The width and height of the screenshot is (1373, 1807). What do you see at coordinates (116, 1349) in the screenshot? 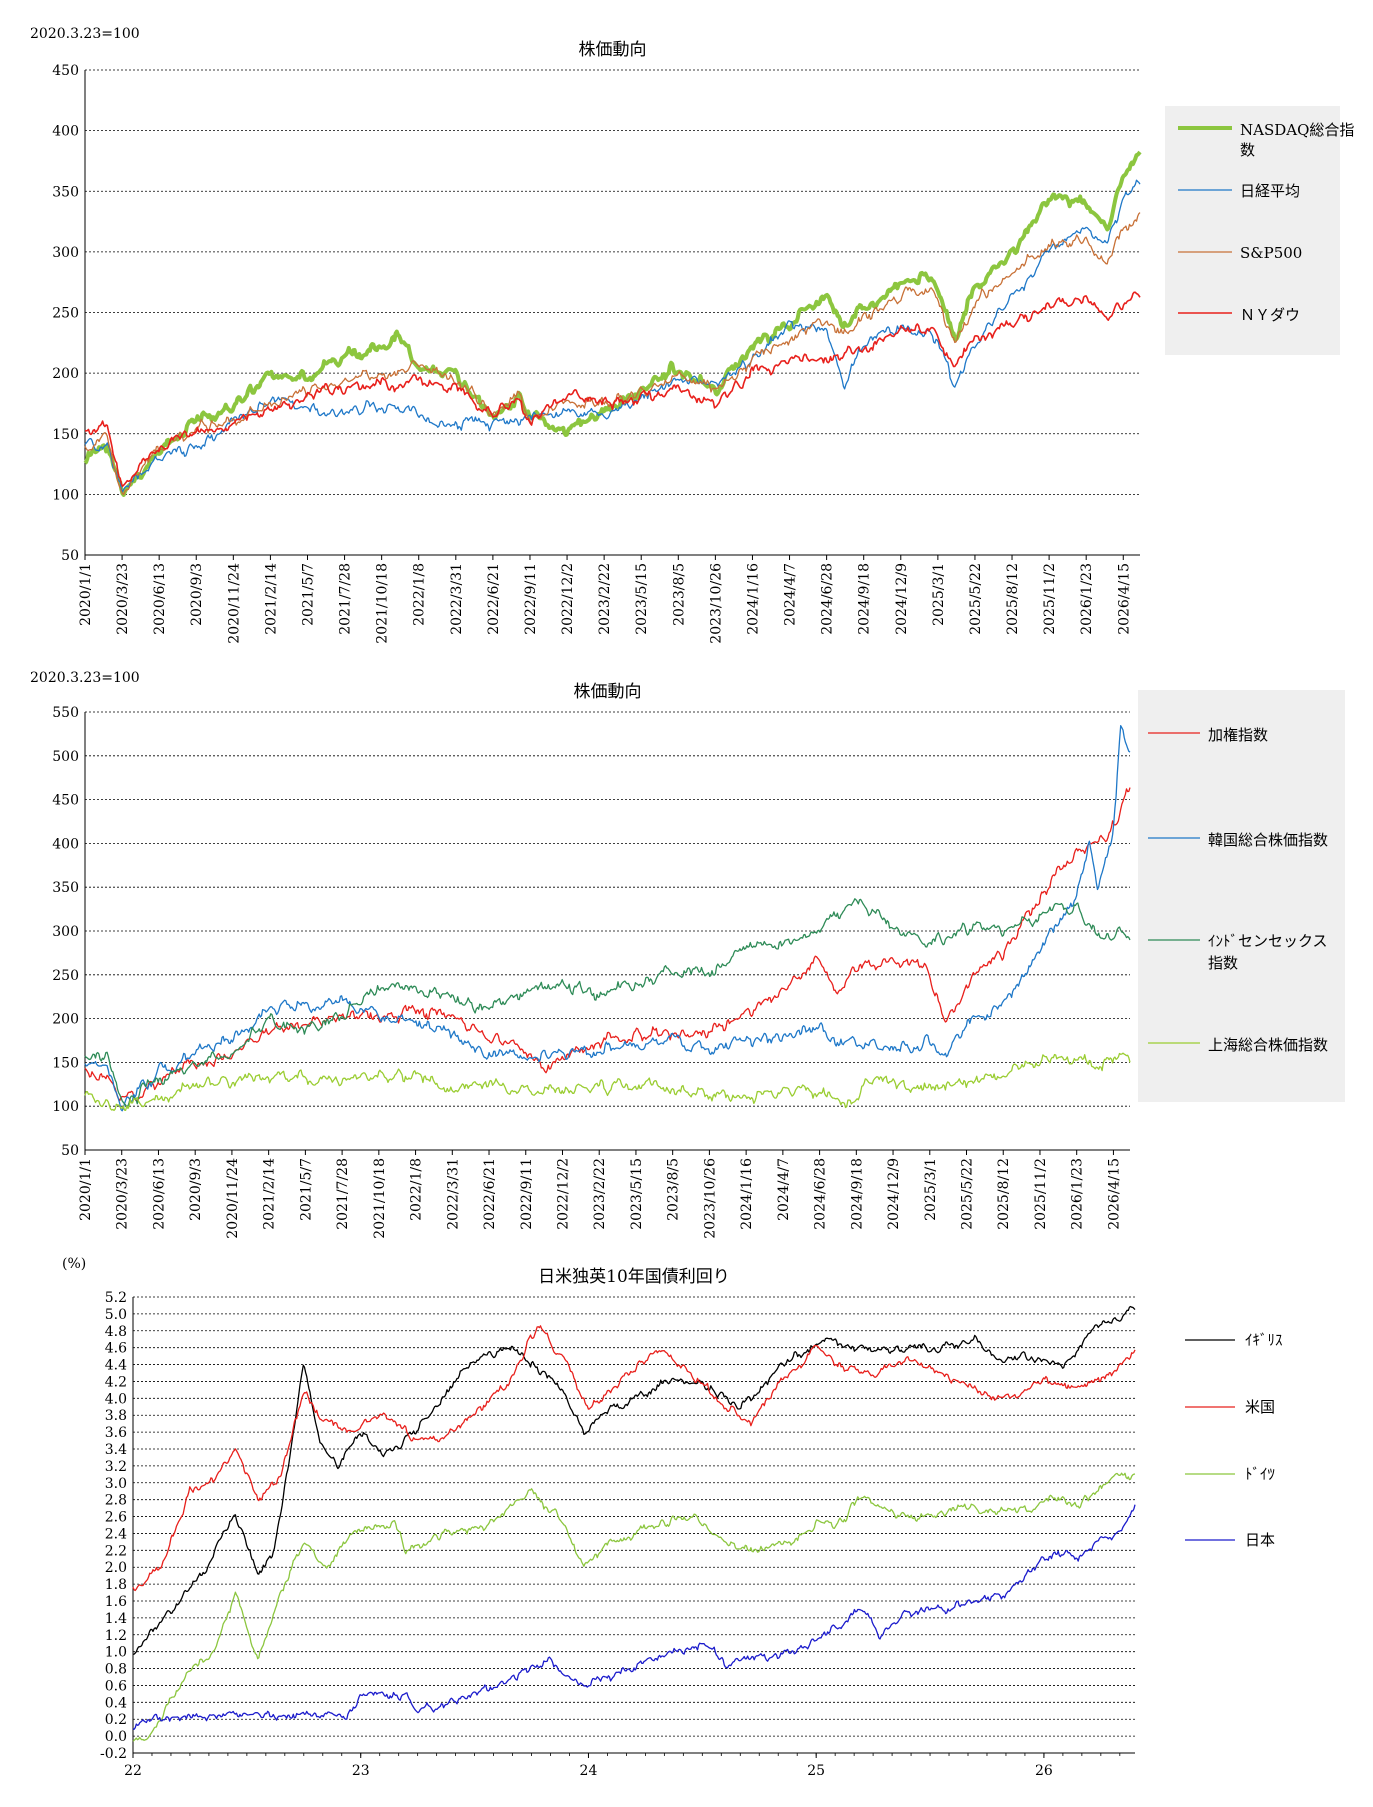
I see `y-tick-label: 4.6` at bounding box center [116, 1349].